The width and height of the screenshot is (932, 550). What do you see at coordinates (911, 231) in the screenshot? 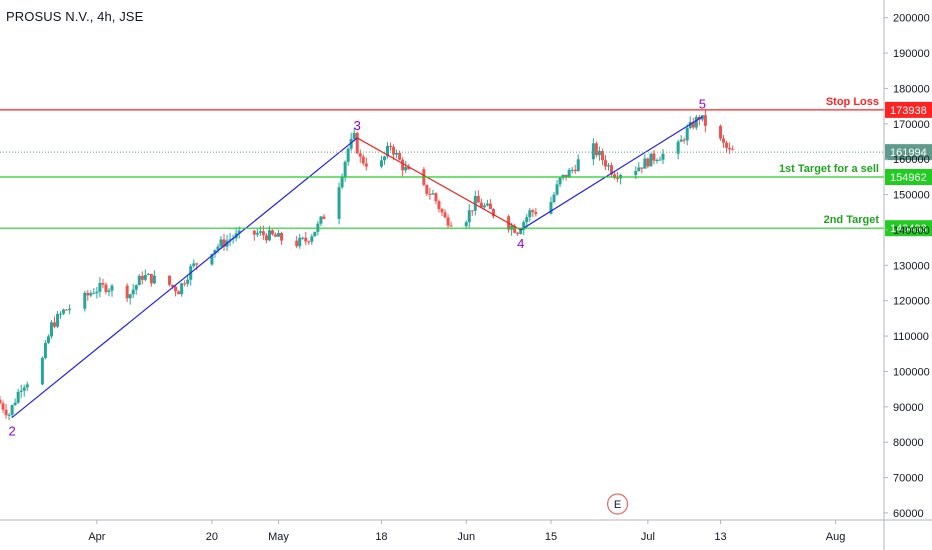
I see `y-tick-label: 140000` at bounding box center [911, 231].